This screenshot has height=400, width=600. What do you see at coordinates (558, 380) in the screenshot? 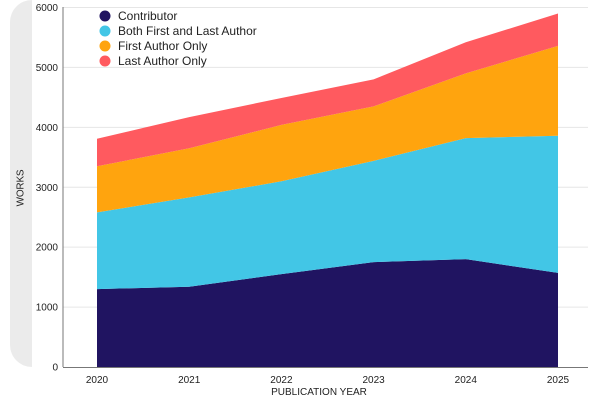
I see `x-tick-label: 2025` at bounding box center [558, 380].